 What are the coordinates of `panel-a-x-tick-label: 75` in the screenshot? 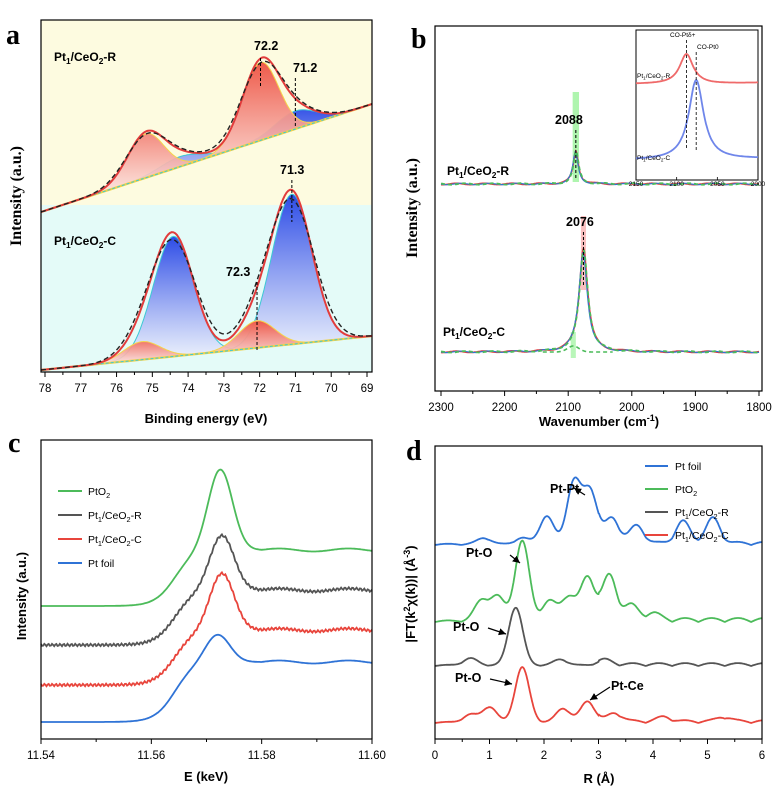 It's located at (152, 389).